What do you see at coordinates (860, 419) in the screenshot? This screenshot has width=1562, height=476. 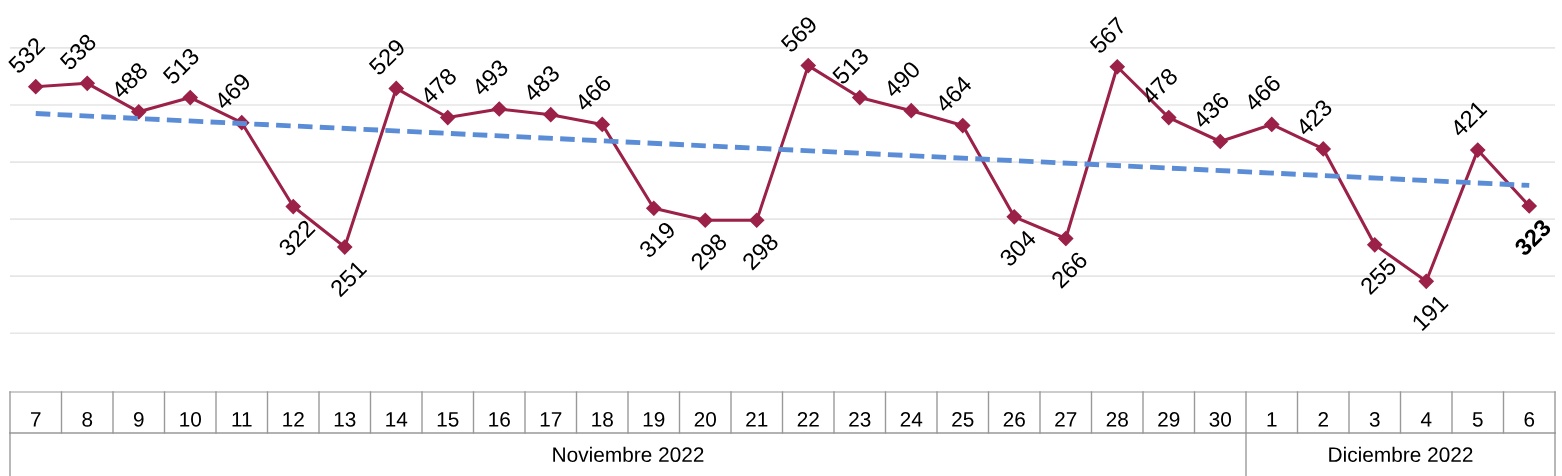 I see `x-tick-label: 23` at bounding box center [860, 419].